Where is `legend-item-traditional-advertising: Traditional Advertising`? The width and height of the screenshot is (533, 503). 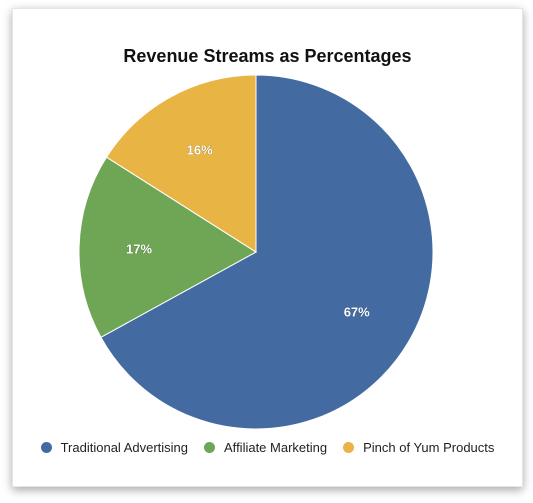 legend-item-traditional-advertising: Traditional Advertising is located at coordinates (114, 447).